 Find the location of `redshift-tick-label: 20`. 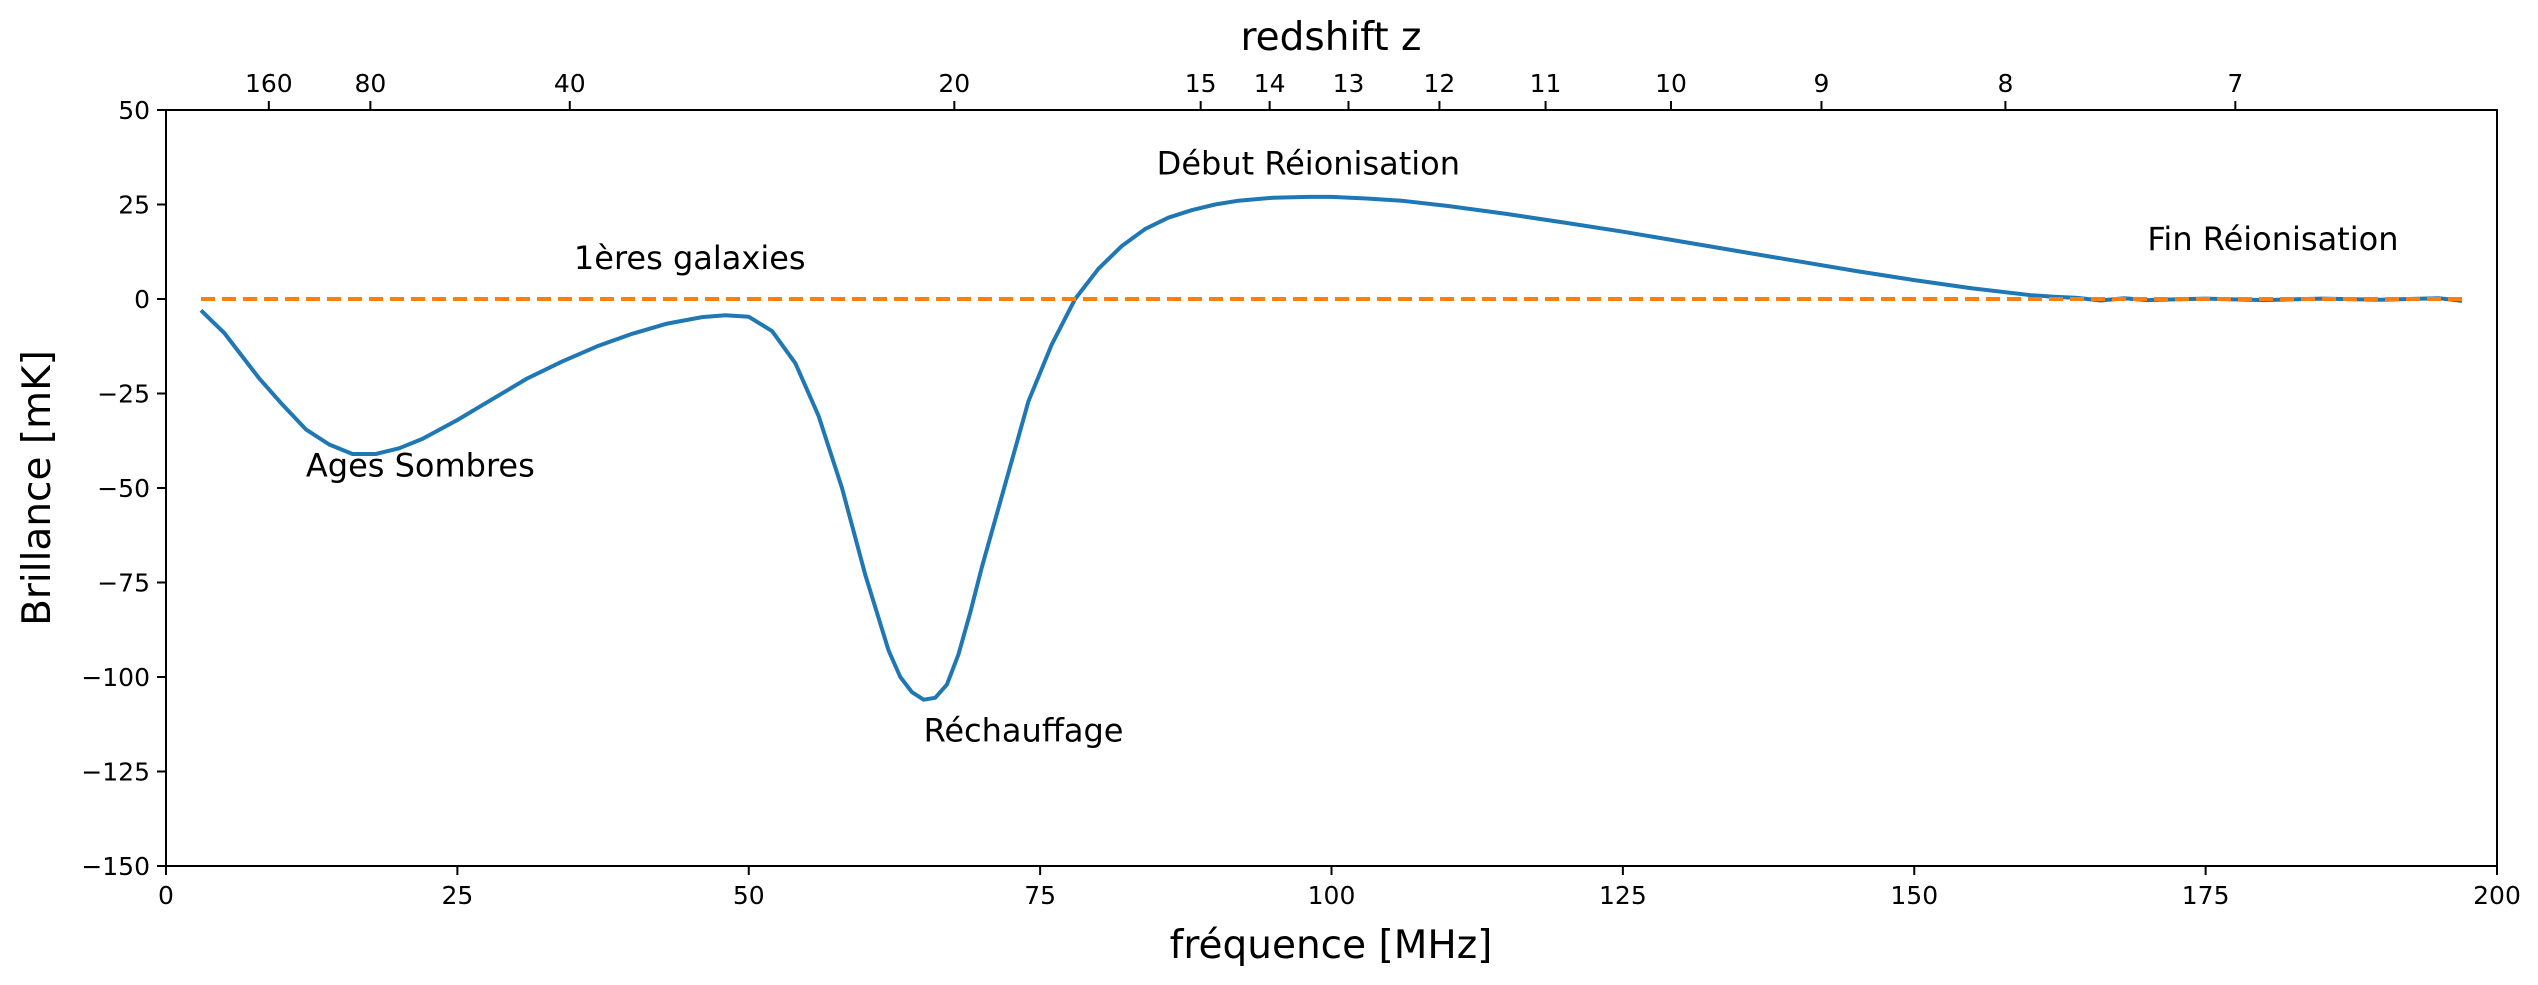

redshift-tick-label: 20 is located at coordinates (954, 83).